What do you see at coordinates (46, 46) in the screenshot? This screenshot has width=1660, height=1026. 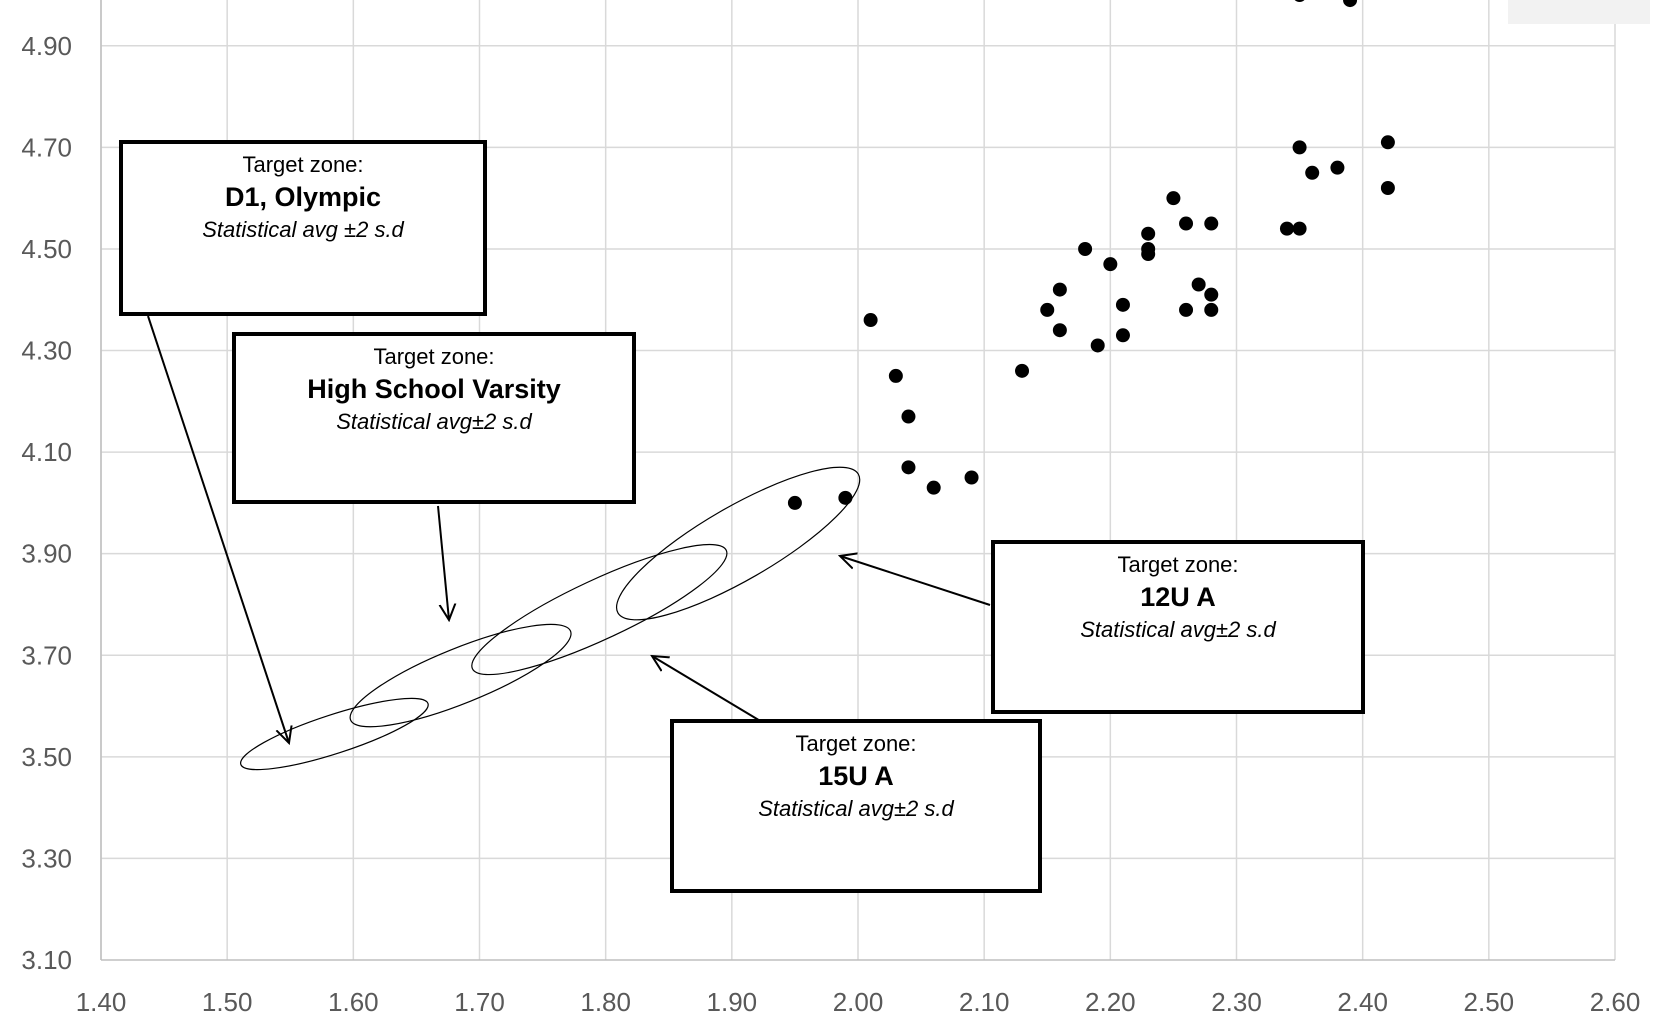 I see `y-tick-label: 4.90` at bounding box center [46, 46].